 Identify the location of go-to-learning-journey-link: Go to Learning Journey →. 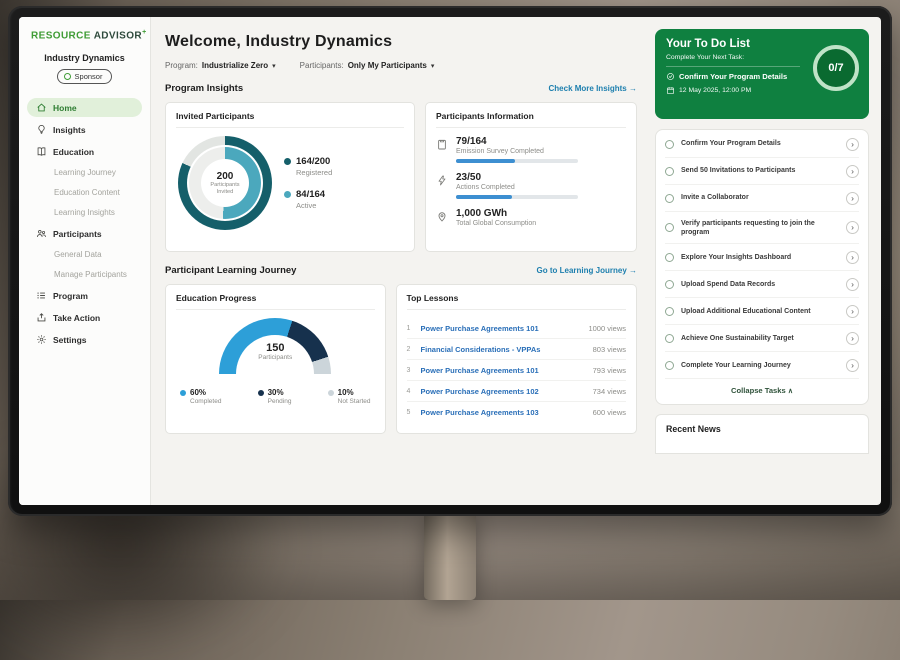
(587, 270).